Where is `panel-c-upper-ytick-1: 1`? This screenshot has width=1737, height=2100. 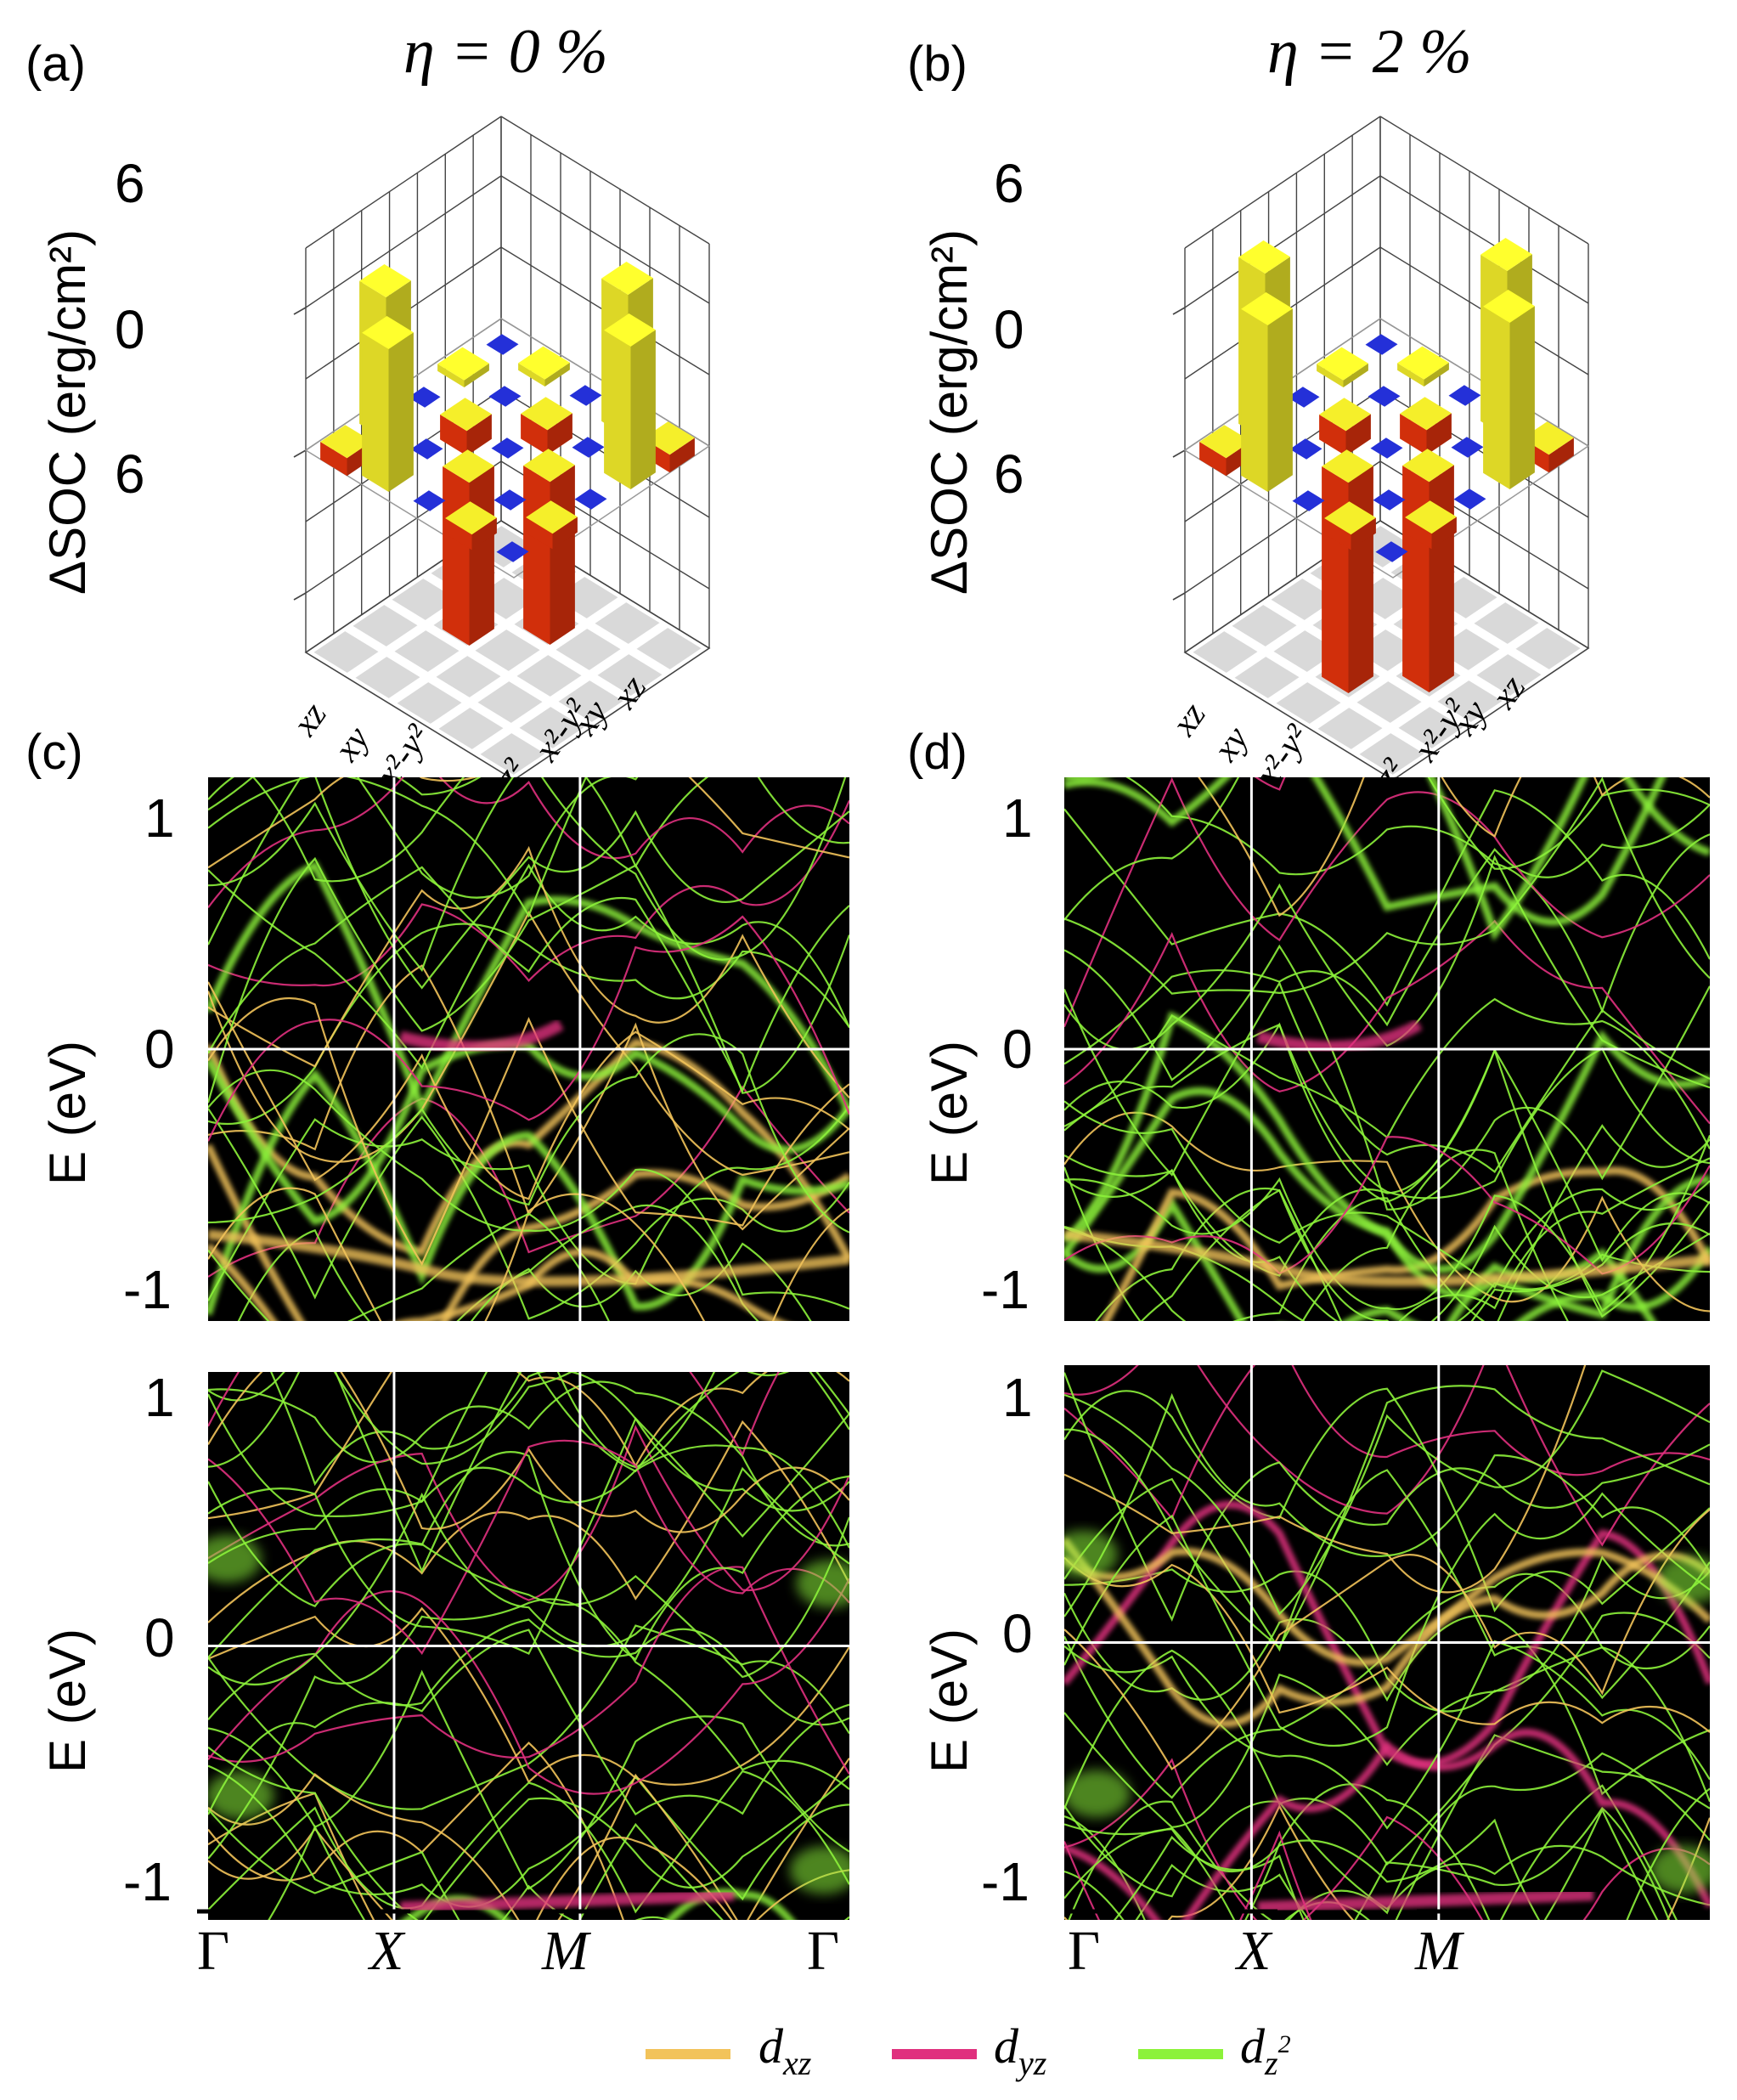
panel-c-upper-ytick-1: 1 is located at coordinates (159, 818).